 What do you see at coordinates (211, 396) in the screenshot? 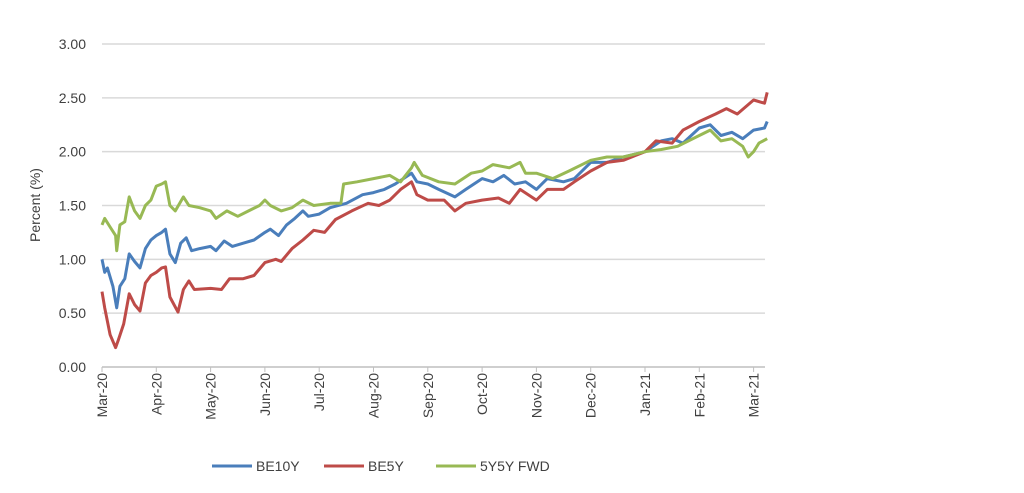
I see `x-tick-label: May-20` at bounding box center [211, 396].